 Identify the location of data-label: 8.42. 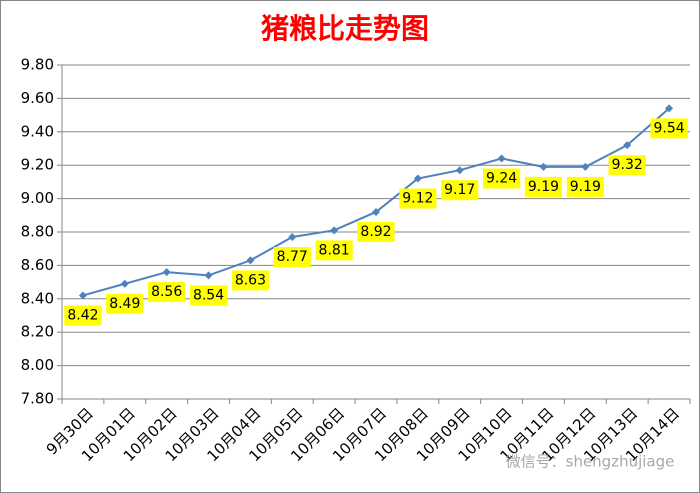
(82, 315).